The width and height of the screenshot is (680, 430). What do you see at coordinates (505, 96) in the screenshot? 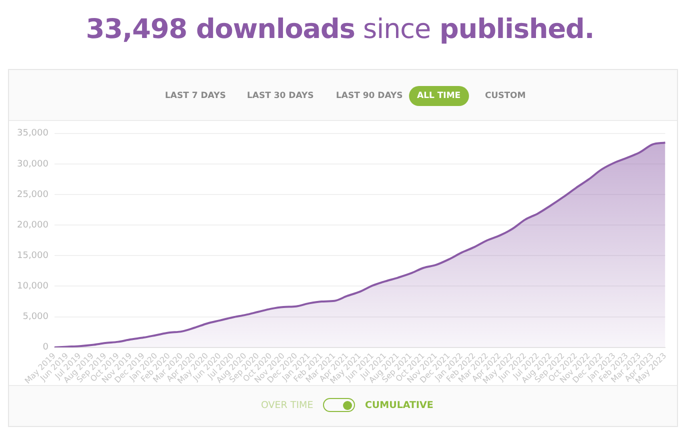
I see `text: CUSTOM` at bounding box center [505, 96].